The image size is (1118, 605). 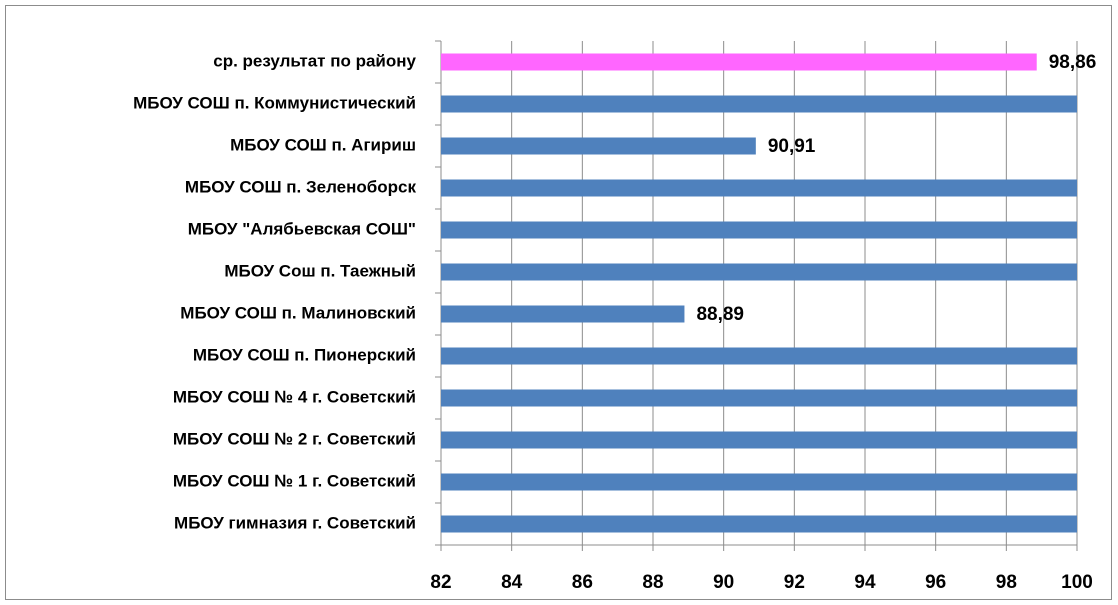 I want to click on category-label: МБОУ гимназия г. Советский, so click(x=295, y=522).